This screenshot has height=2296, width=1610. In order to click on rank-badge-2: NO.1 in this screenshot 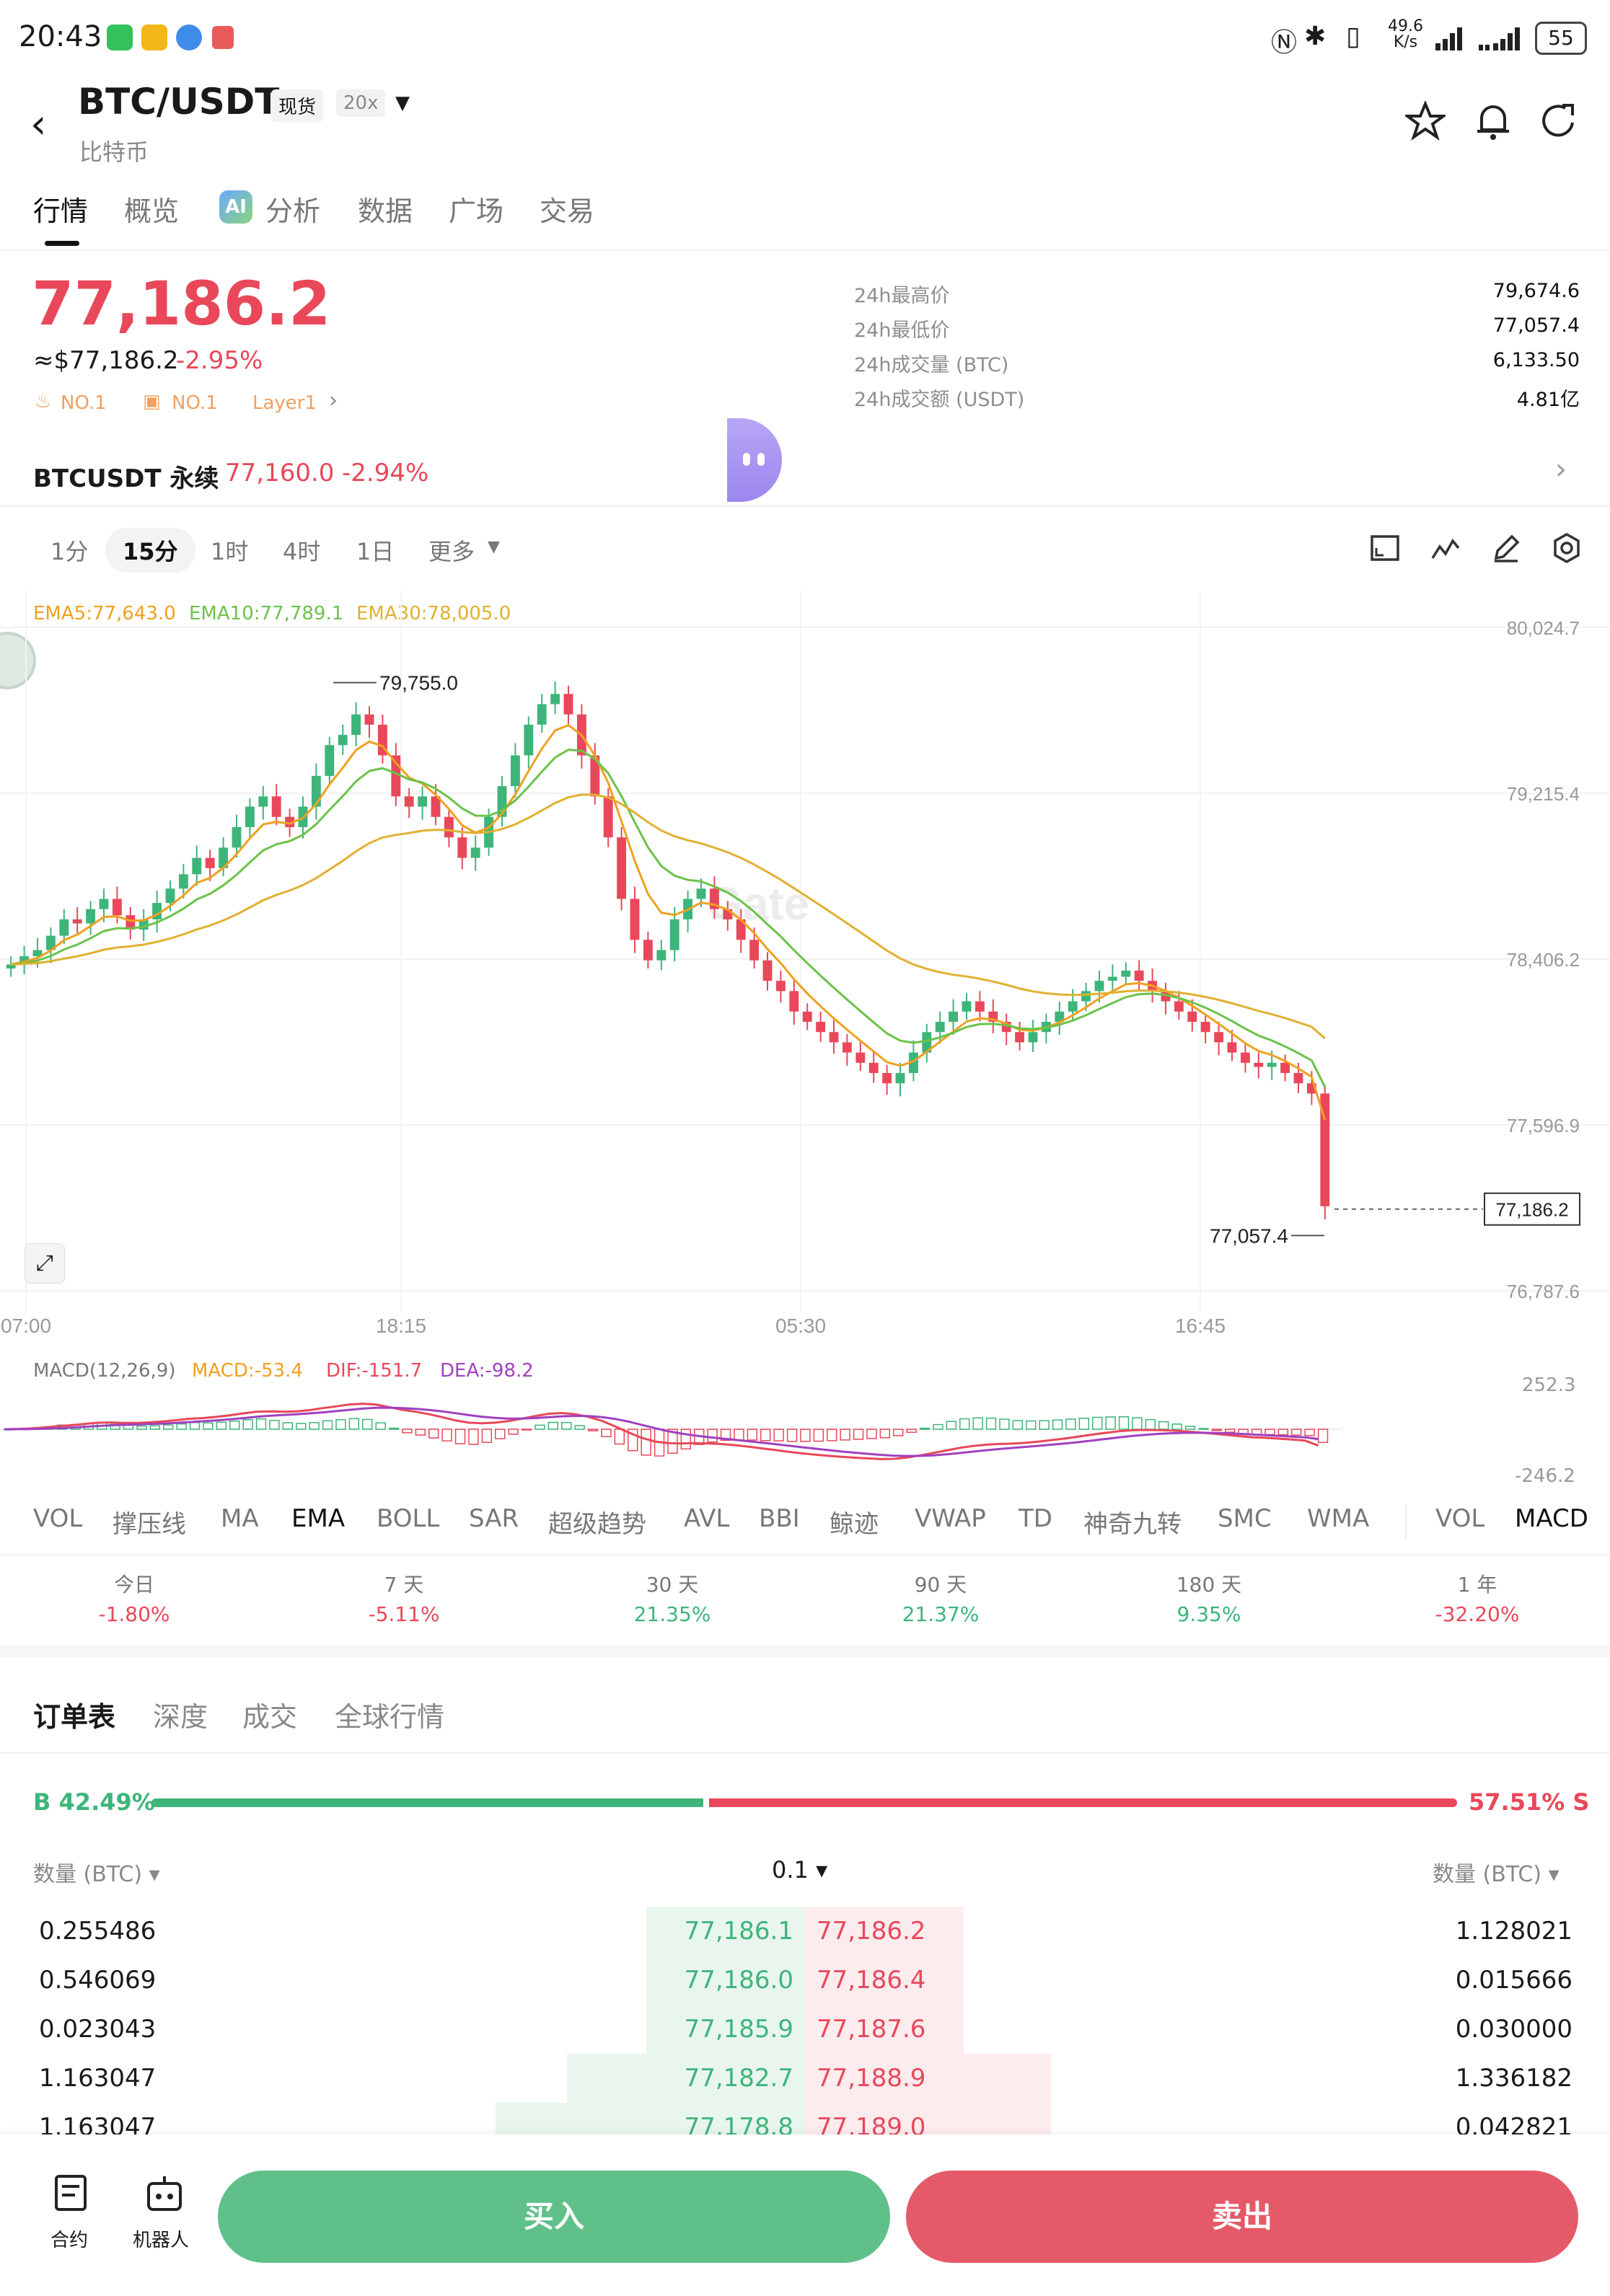, I will do `click(195, 403)`.